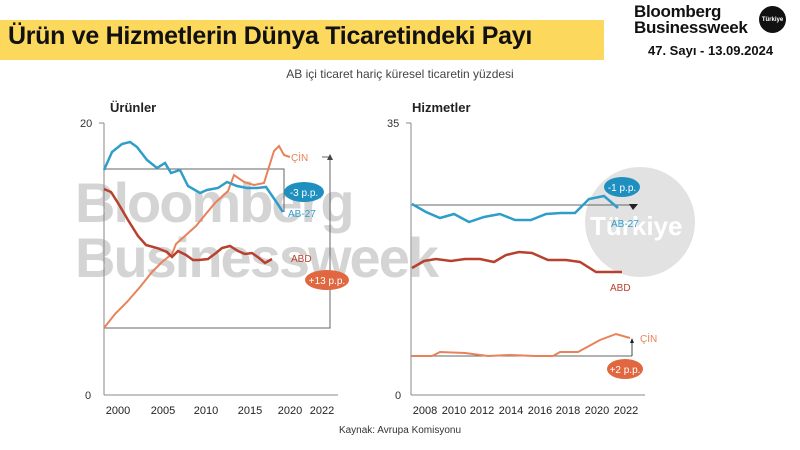 The height and width of the screenshot is (450, 800). Describe the element at coordinates (393, 124) in the screenshot. I see `y-tick-35: 35` at that location.